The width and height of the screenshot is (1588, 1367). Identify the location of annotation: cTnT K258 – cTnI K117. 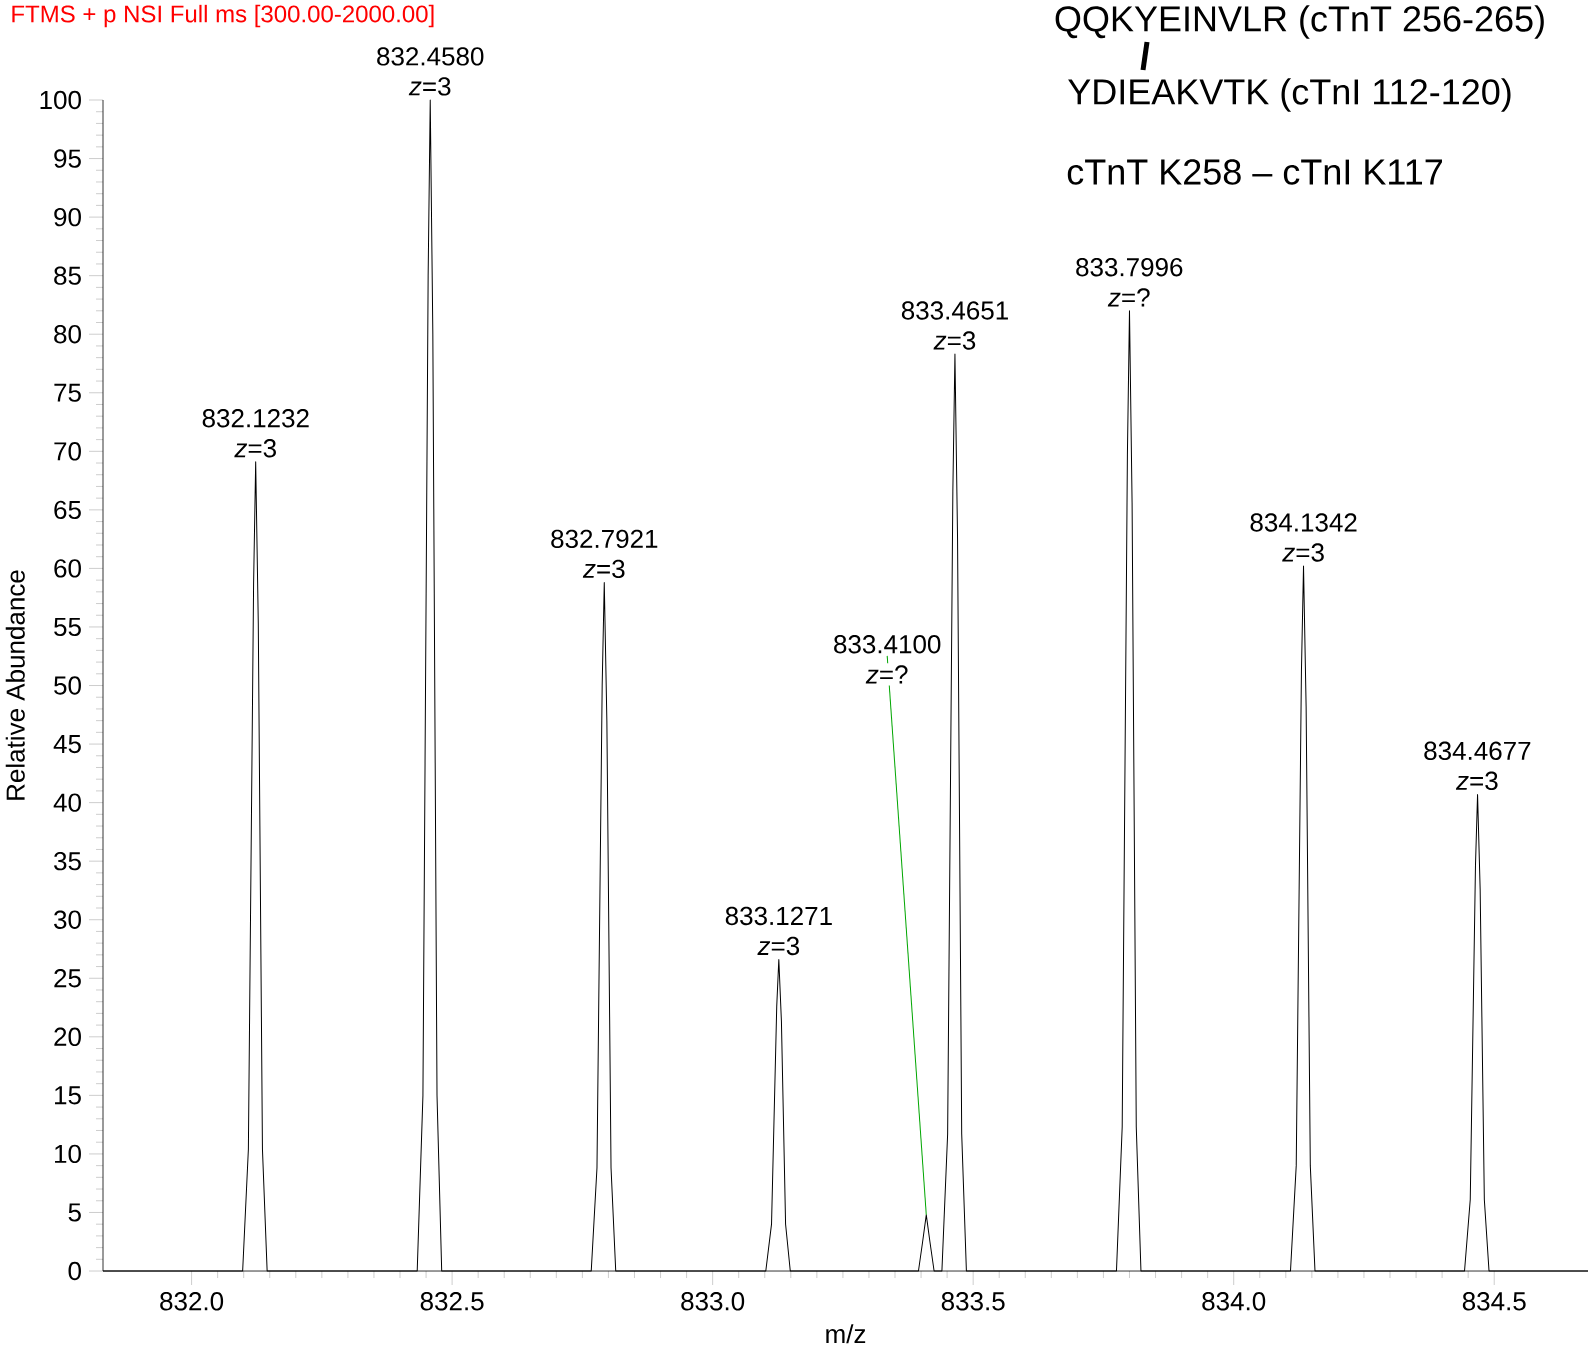
(1254, 172).